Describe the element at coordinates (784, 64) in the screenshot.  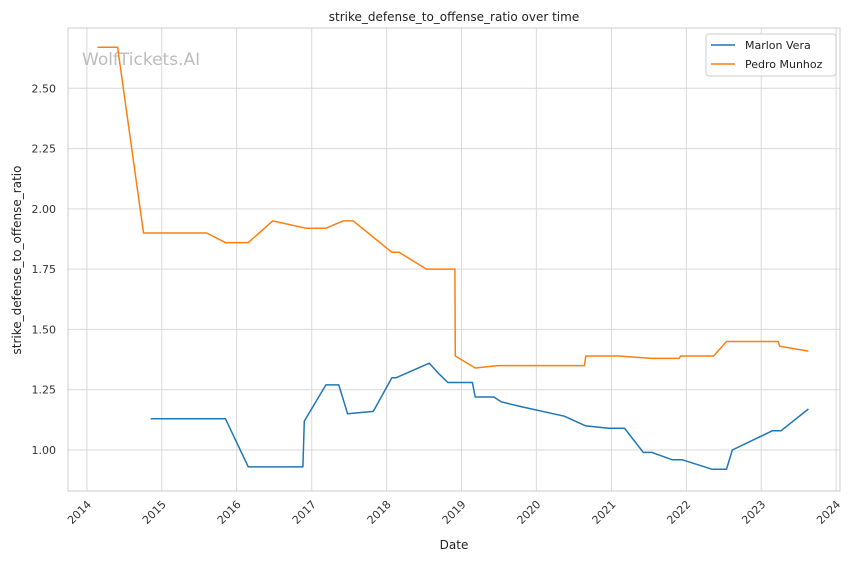
I see `legend-label-pedro-munhoz: Pedro Munhoz` at that location.